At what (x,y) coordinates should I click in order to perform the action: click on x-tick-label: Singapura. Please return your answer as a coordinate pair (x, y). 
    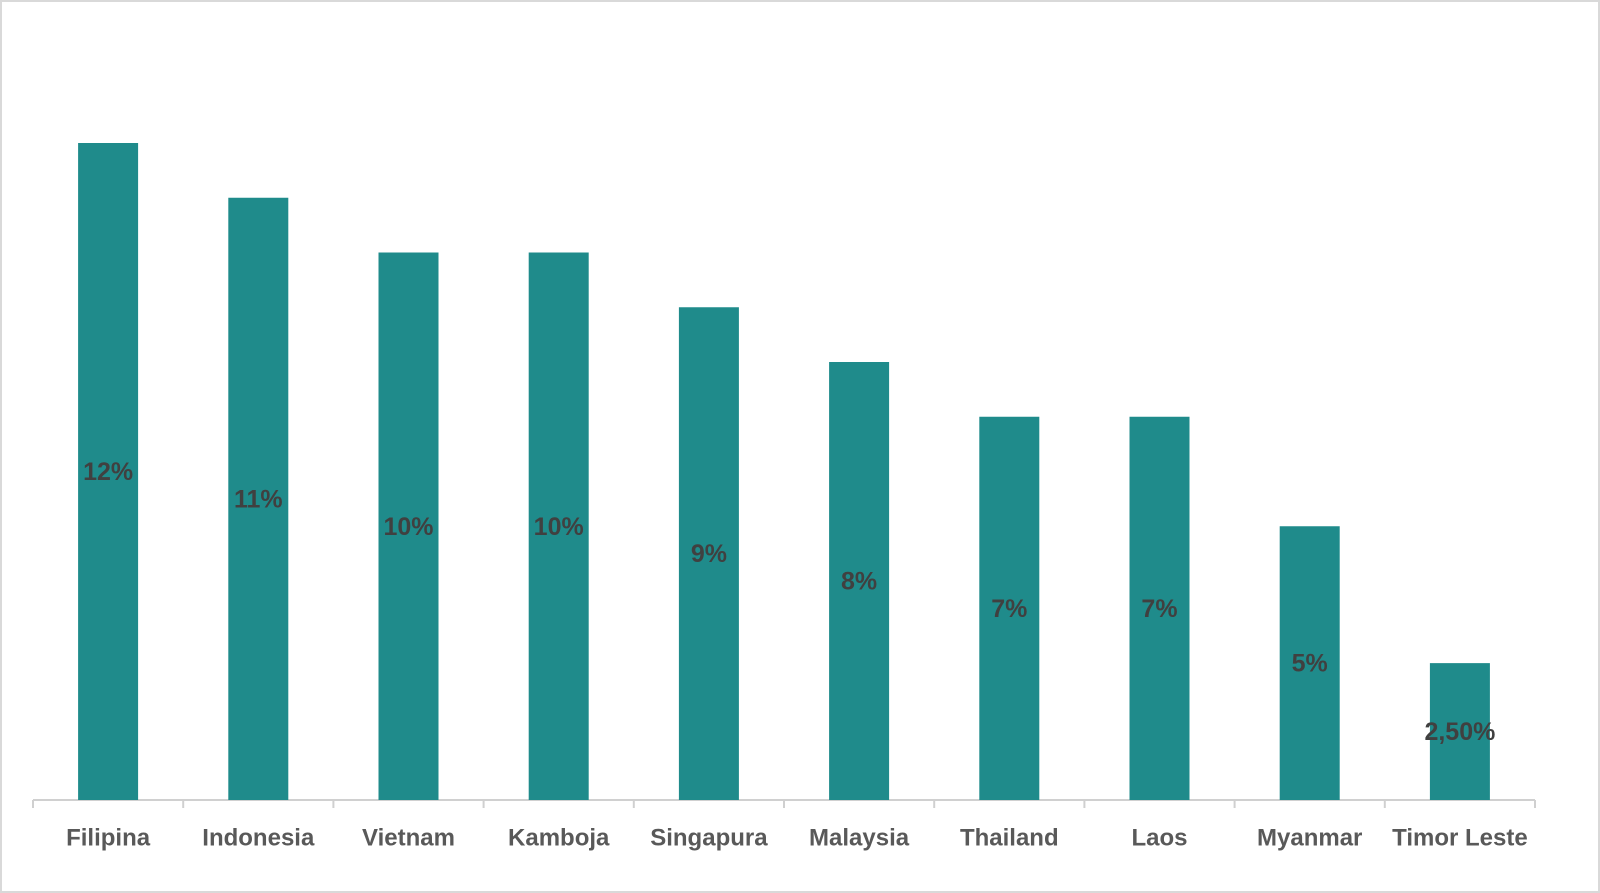
    Looking at the image, I should click on (709, 837).